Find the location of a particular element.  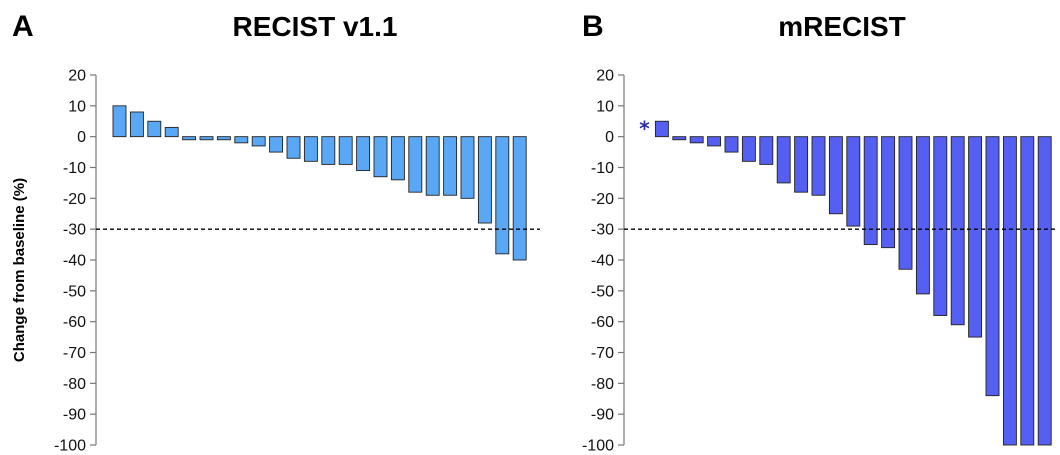

panel-a-y-tick-label: 10 is located at coordinates (77, 106).